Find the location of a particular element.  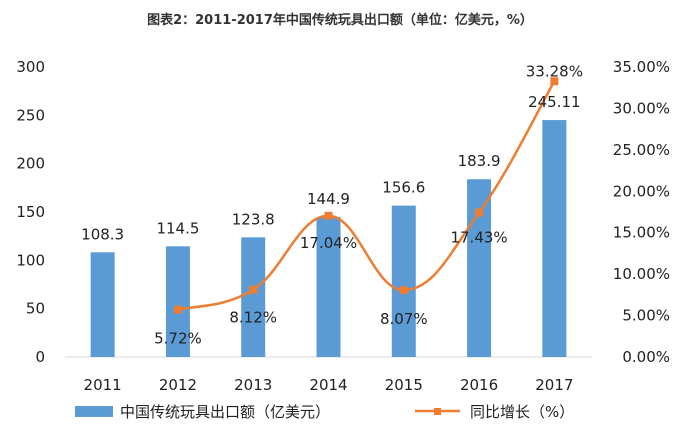

y-left-tick-label: 150 is located at coordinates (30, 212).